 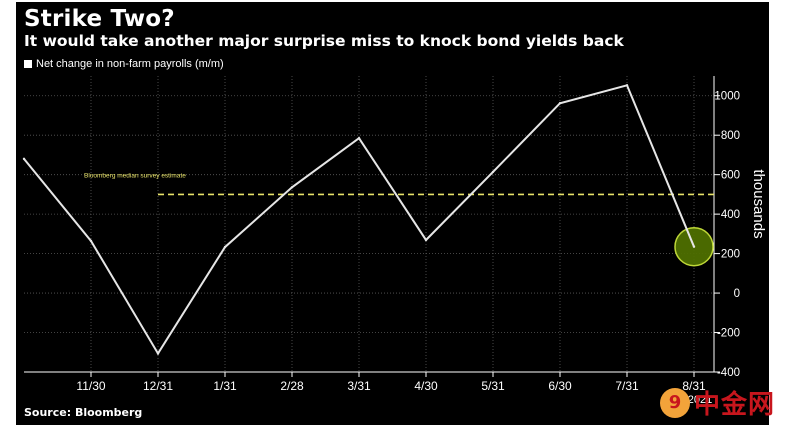 What do you see at coordinates (730, 136) in the screenshot?
I see `y-tick-label: 800` at bounding box center [730, 136].